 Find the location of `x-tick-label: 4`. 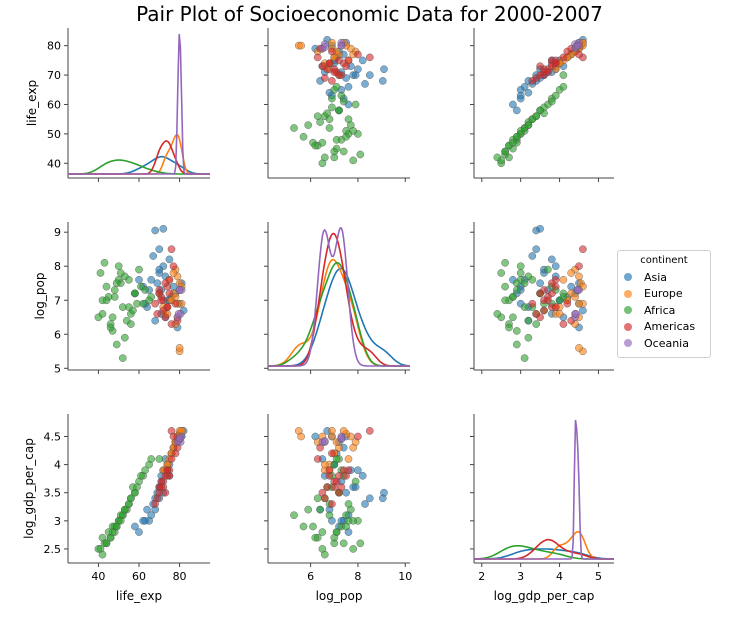

x-tick-label: 4 is located at coordinates (559, 576).